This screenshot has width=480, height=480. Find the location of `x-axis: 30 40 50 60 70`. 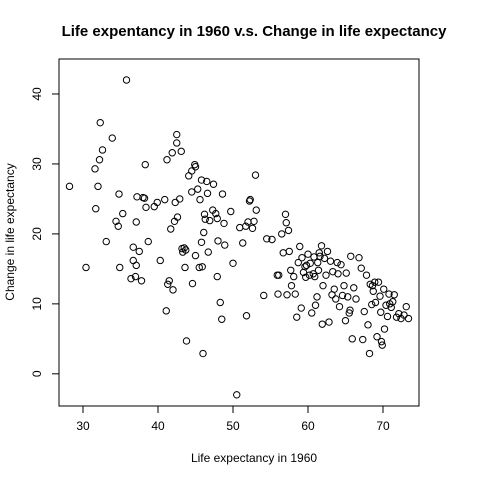

x-axis: 30 40 50 60 70 is located at coordinates (233, 419).